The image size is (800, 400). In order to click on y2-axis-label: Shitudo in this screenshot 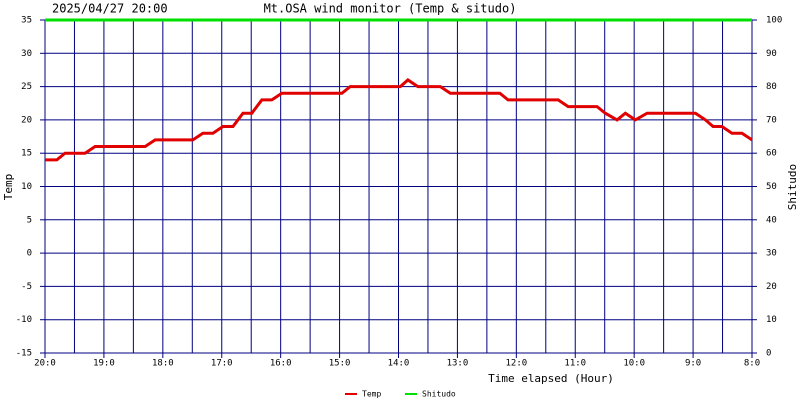, I will do `click(792, 187)`.